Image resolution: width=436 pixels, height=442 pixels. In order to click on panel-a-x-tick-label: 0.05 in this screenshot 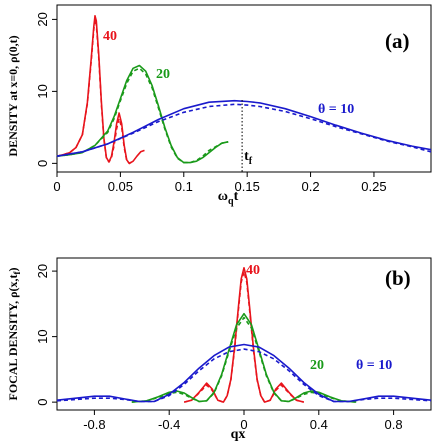, I will do `click(120, 186)`.